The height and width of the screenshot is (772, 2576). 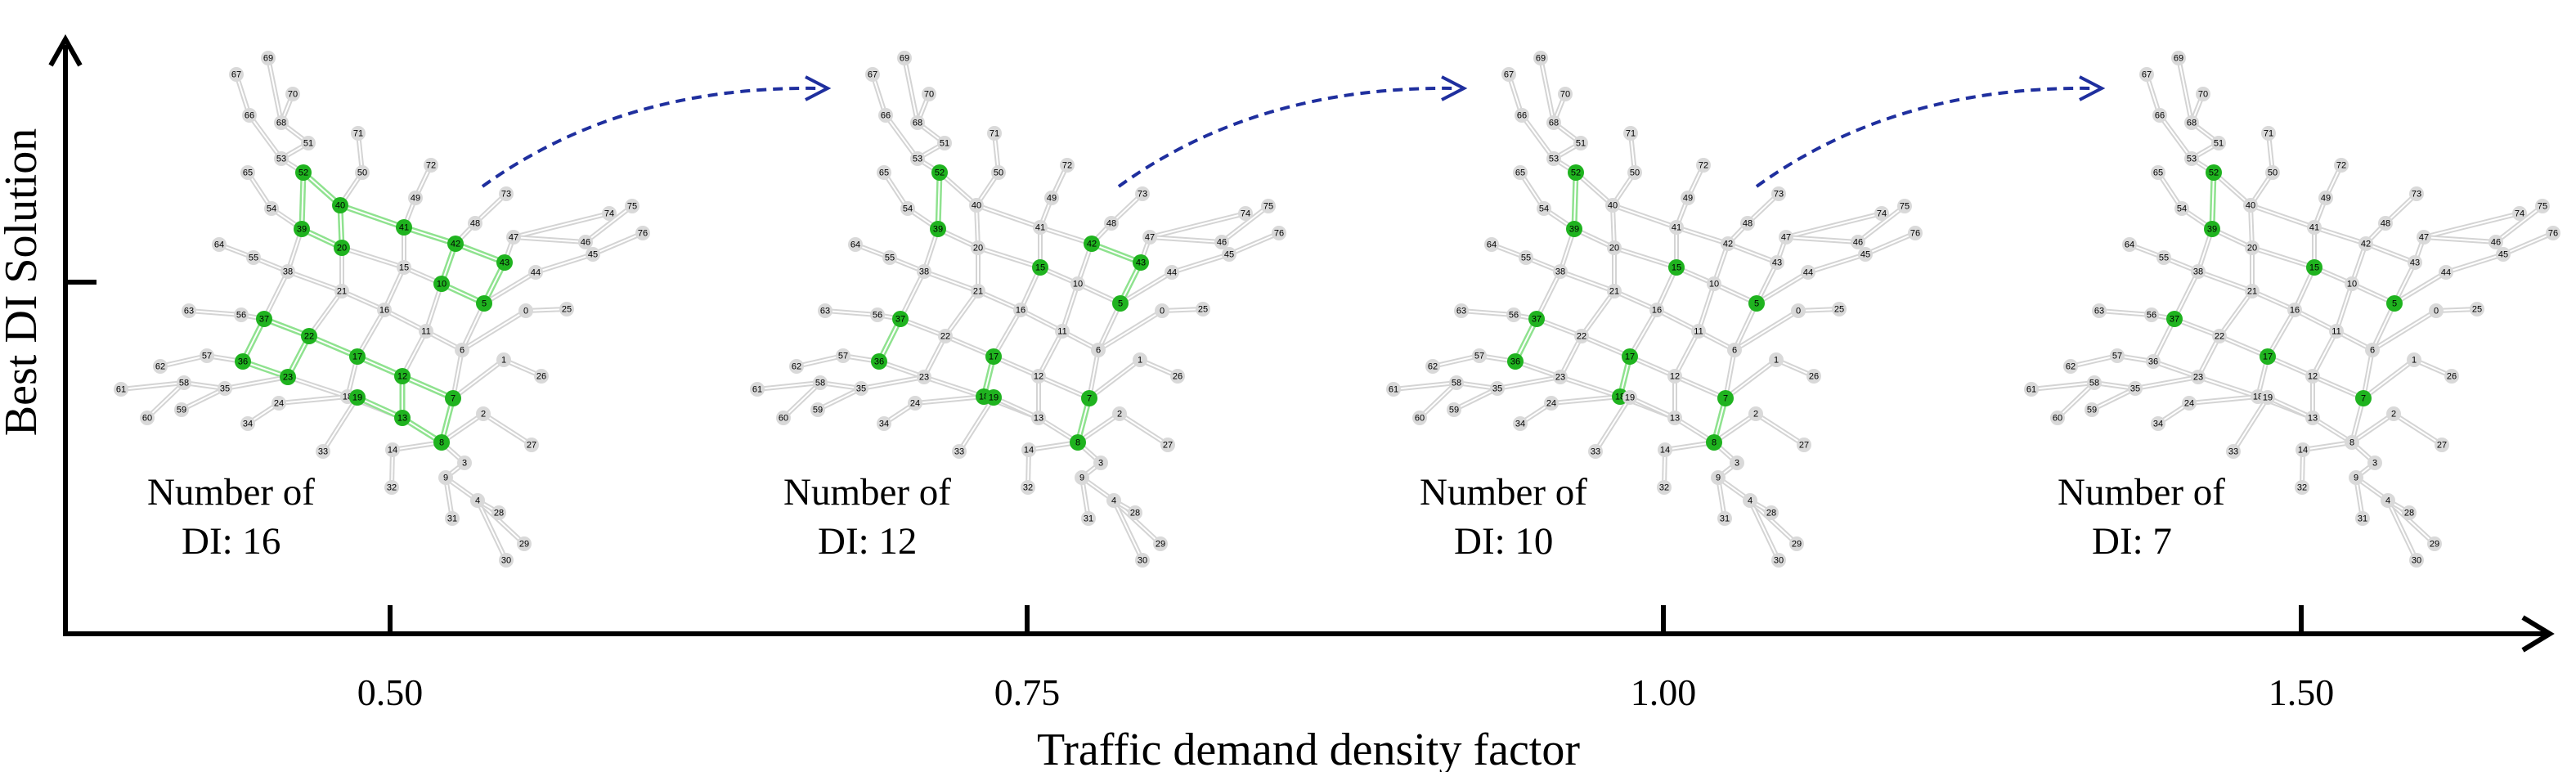 I want to click on node-label: 51, so click(x=308, y=144).